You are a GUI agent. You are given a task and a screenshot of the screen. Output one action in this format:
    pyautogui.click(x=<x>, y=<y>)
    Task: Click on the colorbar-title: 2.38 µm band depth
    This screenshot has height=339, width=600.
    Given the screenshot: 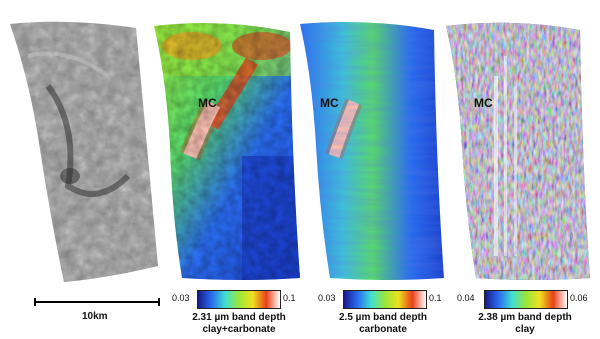 What is the action you would take?
    pyautogui.click(x=525, y=317)
    